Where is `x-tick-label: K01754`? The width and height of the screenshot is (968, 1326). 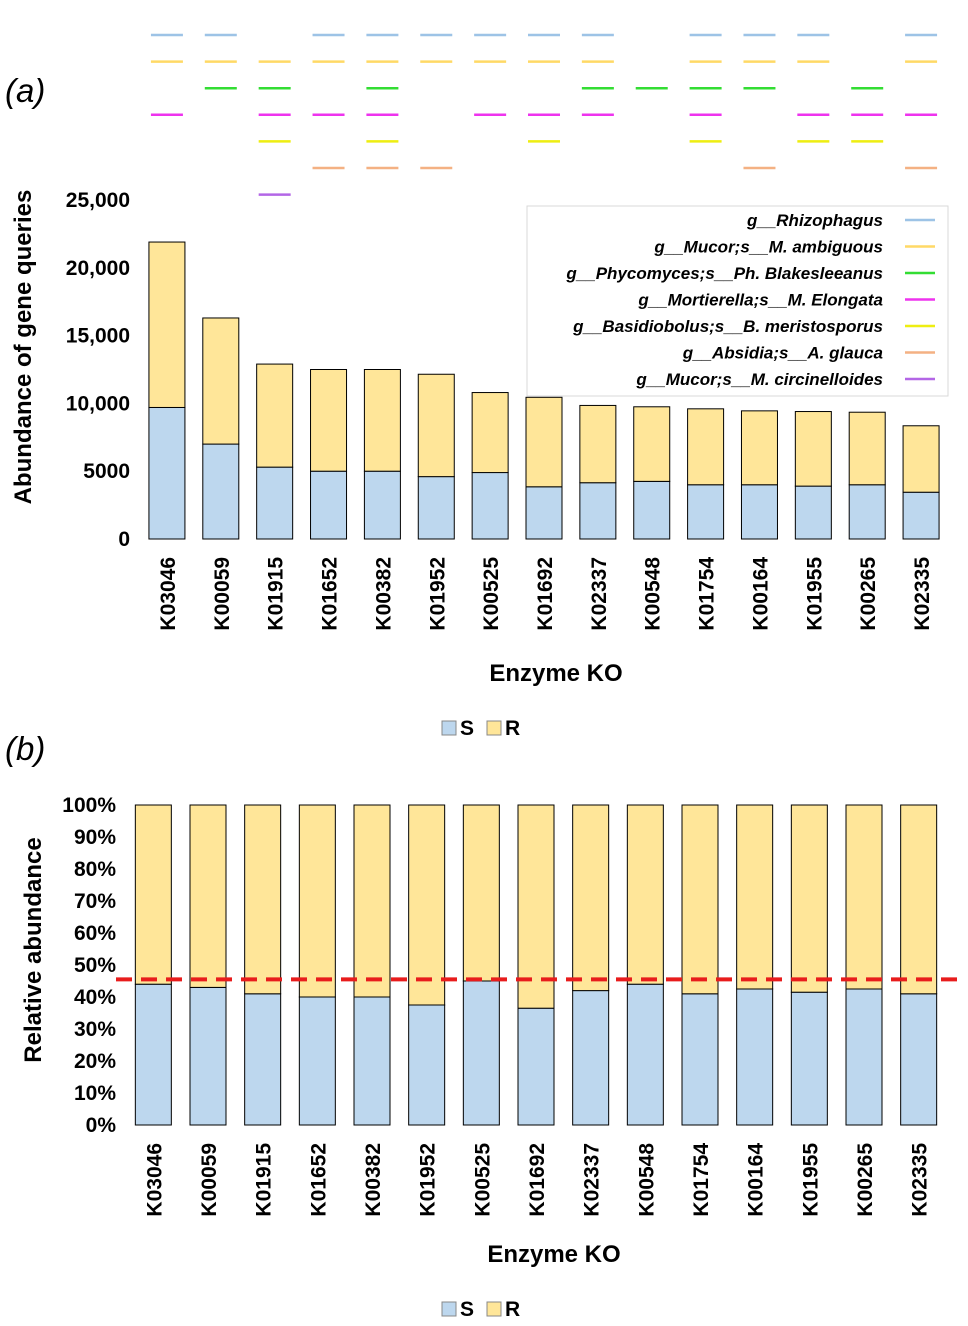
x-tick-label: K01754 is located at coordinates (707, 594).